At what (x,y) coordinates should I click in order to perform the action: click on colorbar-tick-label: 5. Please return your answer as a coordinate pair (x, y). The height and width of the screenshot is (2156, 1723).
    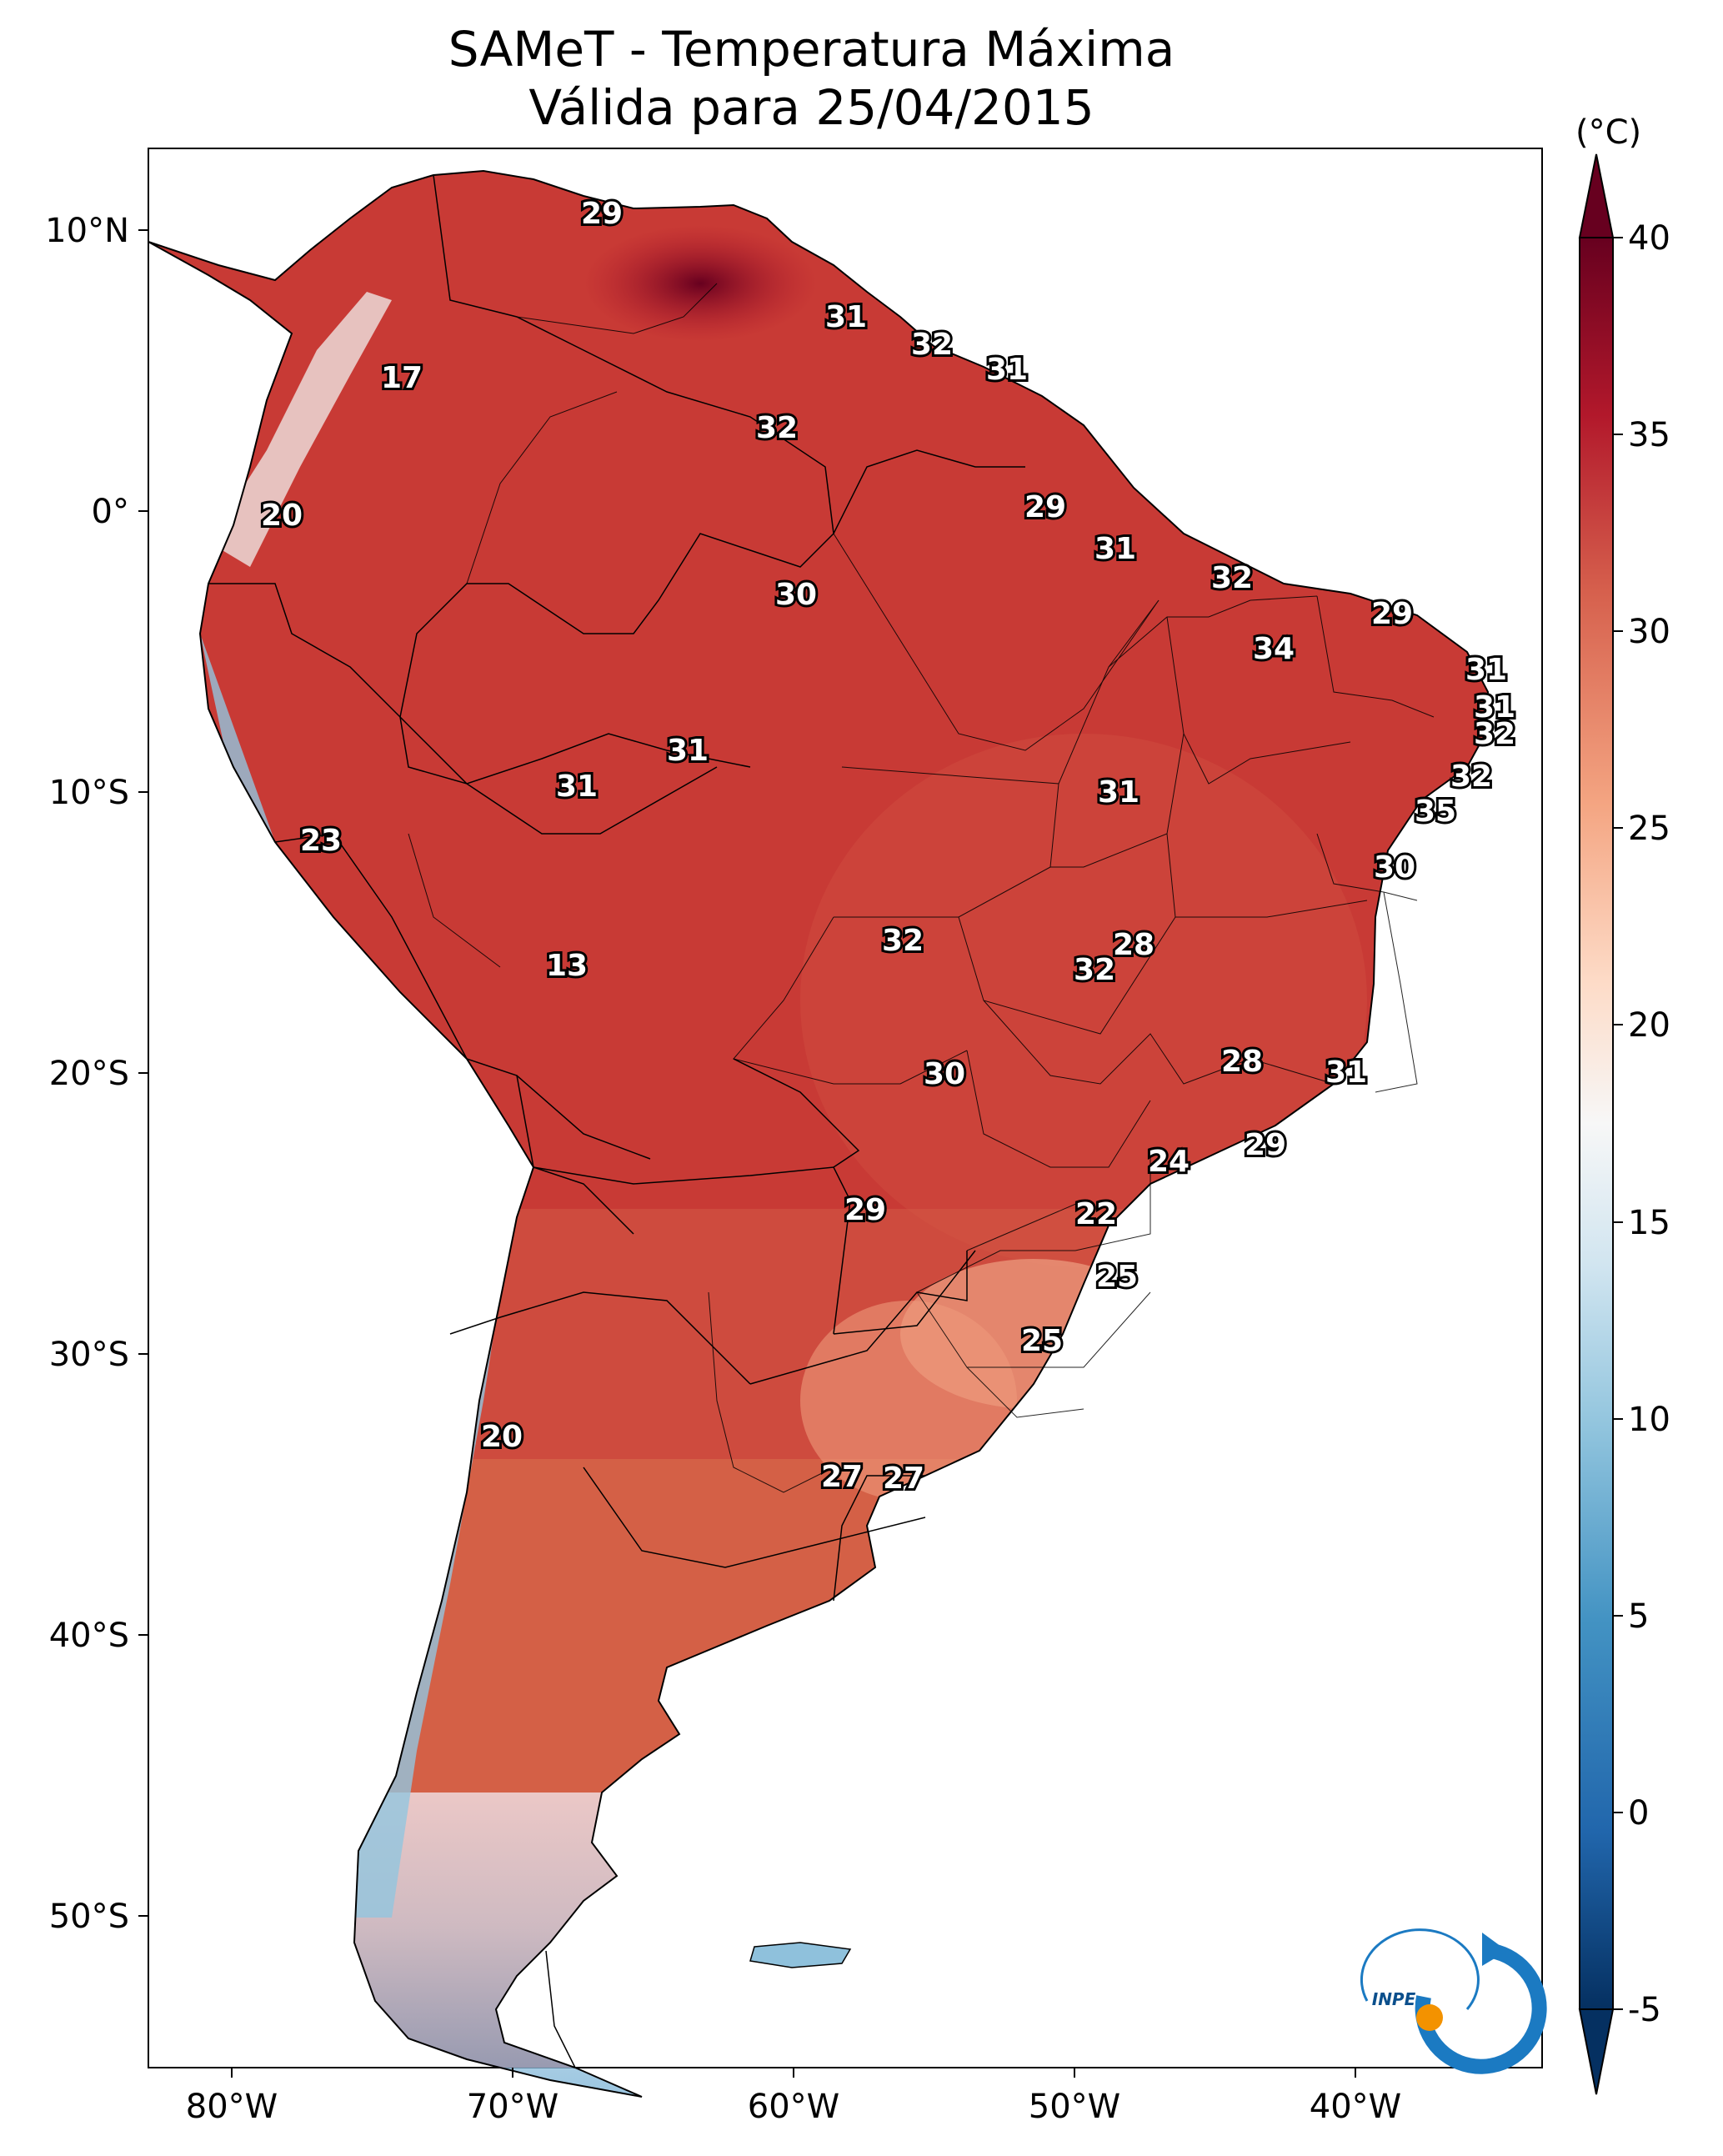
    Looking at the image, I should click on (1638, 1616).